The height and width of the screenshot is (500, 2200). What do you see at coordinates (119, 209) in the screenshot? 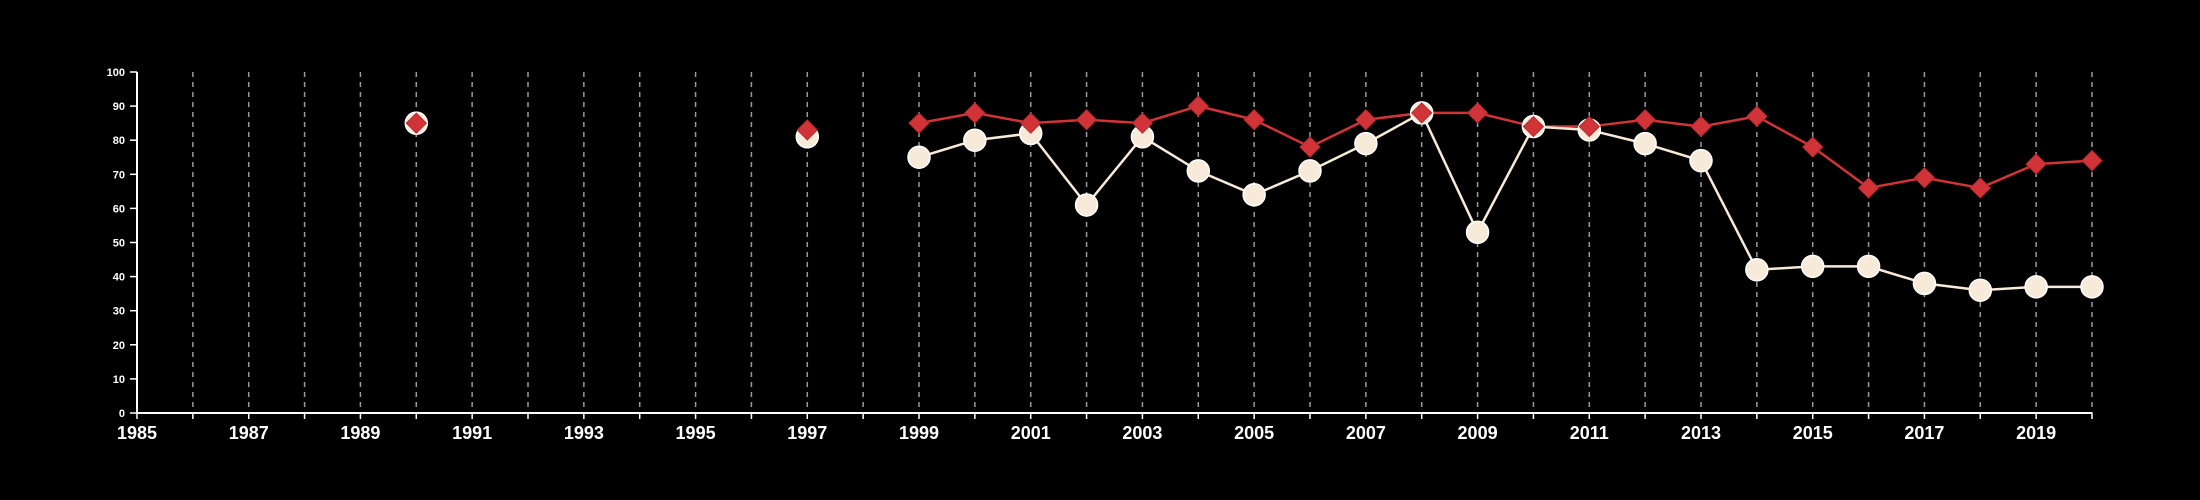
I see `y-tick-label: 60` at bounding box center [119, 209].